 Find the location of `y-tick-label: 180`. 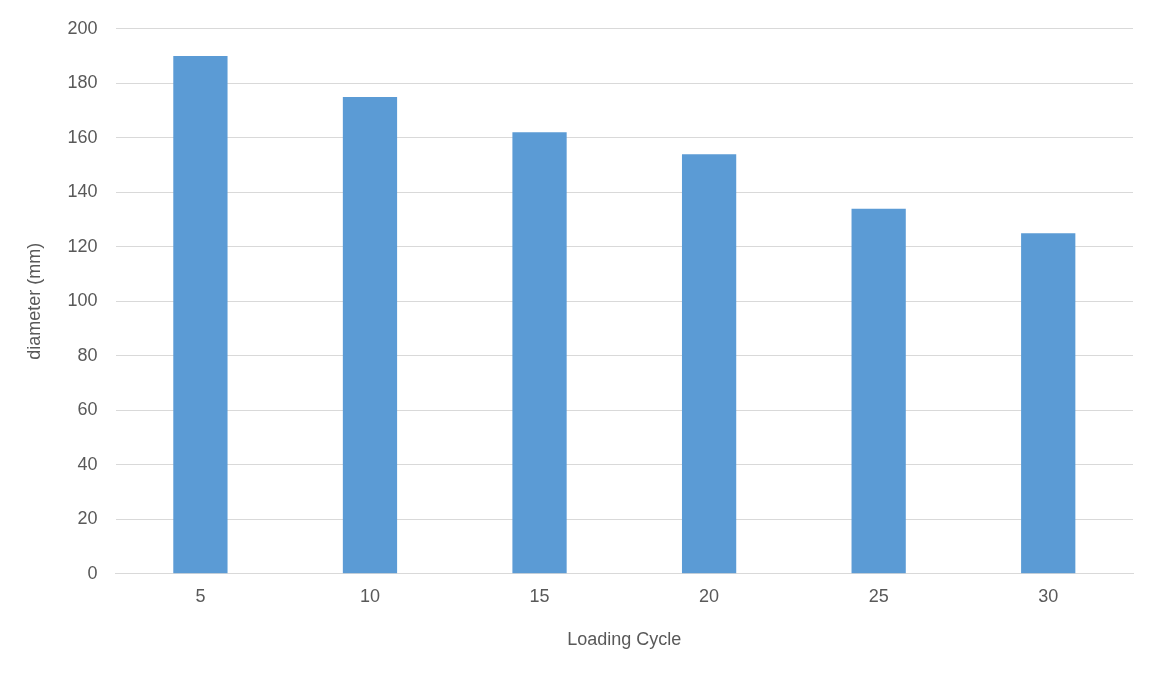

y-tick-label: 180 is located at coordinates (82, 82).